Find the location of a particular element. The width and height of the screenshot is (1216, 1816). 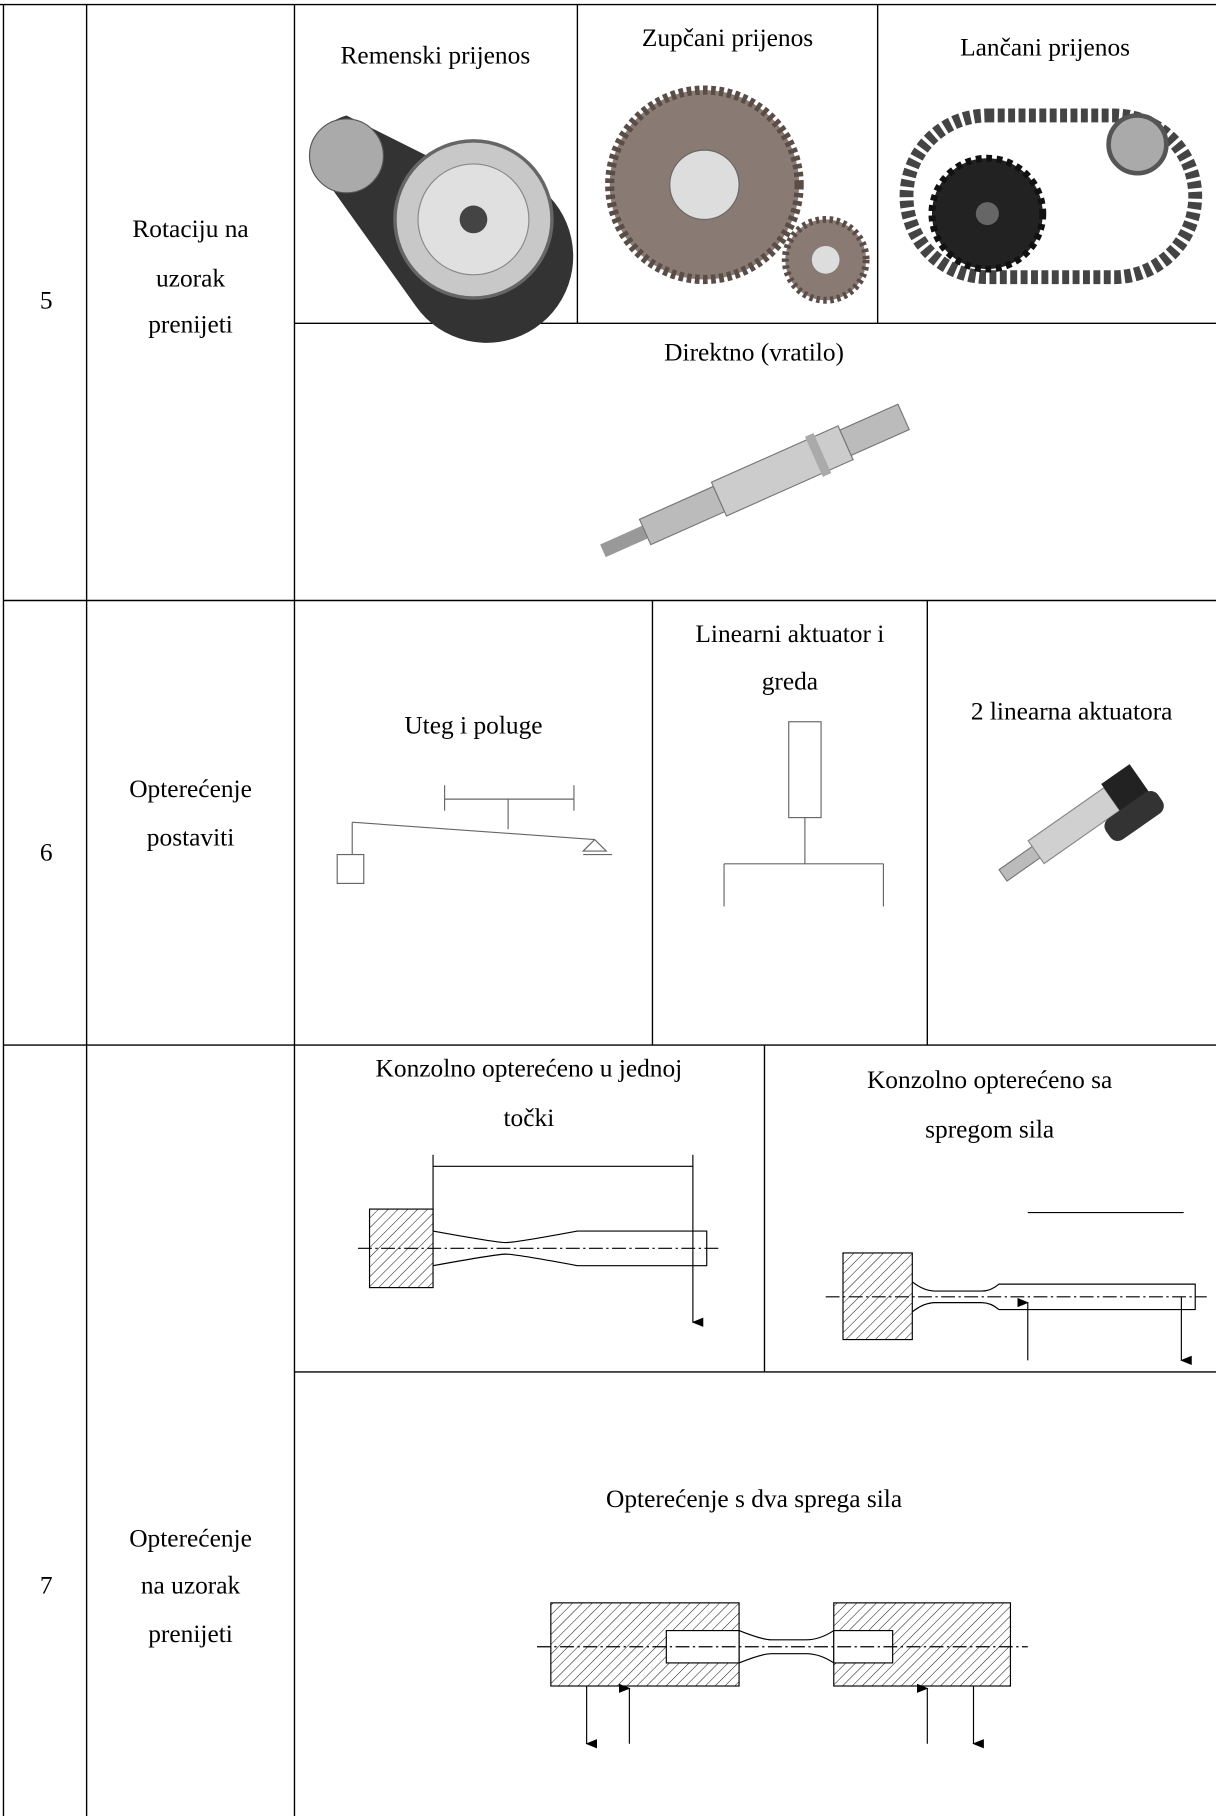

row-number: 7 is located at coordinates (46, 1586).